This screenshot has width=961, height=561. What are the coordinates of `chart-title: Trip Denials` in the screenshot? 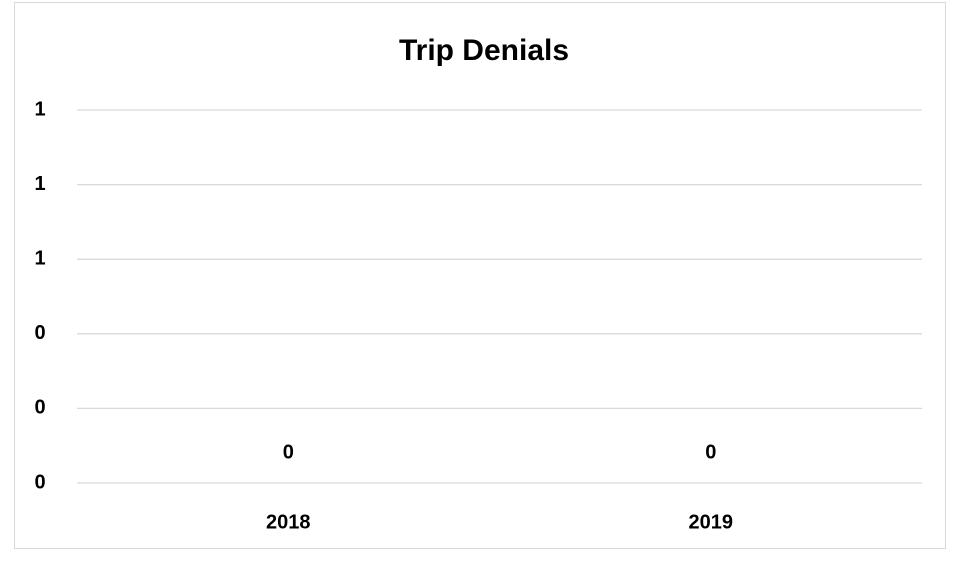 It's located at (484, 50).